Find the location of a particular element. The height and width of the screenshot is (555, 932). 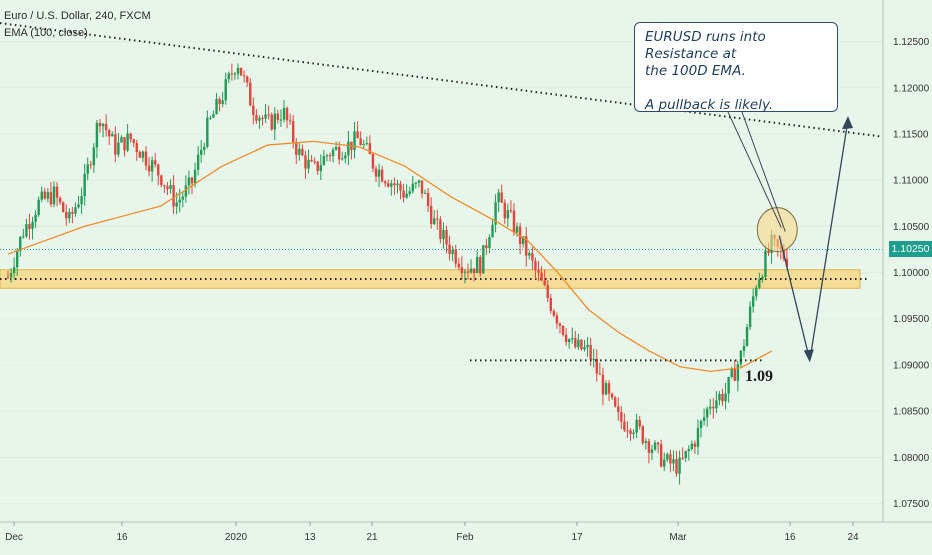

y-tick-label: 1.11000 is located at coordinates (911, 181).